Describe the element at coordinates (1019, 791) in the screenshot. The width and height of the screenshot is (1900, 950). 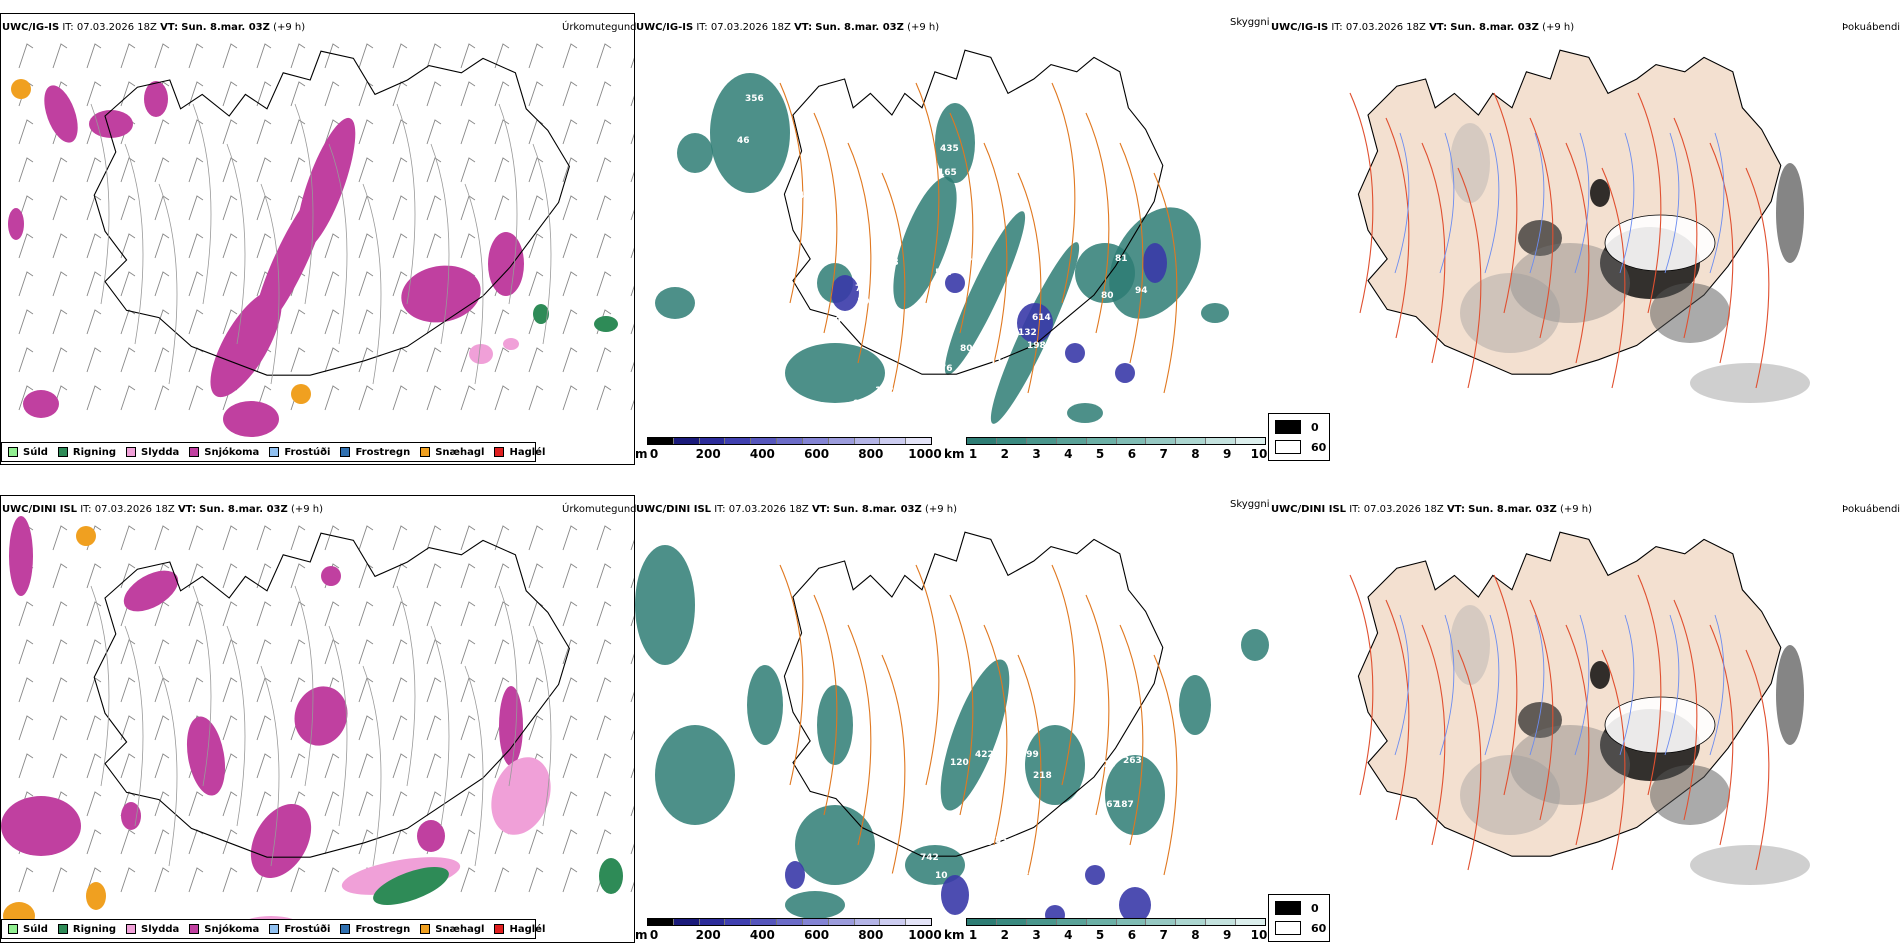
I see `peak-height-label: 250` at that location.